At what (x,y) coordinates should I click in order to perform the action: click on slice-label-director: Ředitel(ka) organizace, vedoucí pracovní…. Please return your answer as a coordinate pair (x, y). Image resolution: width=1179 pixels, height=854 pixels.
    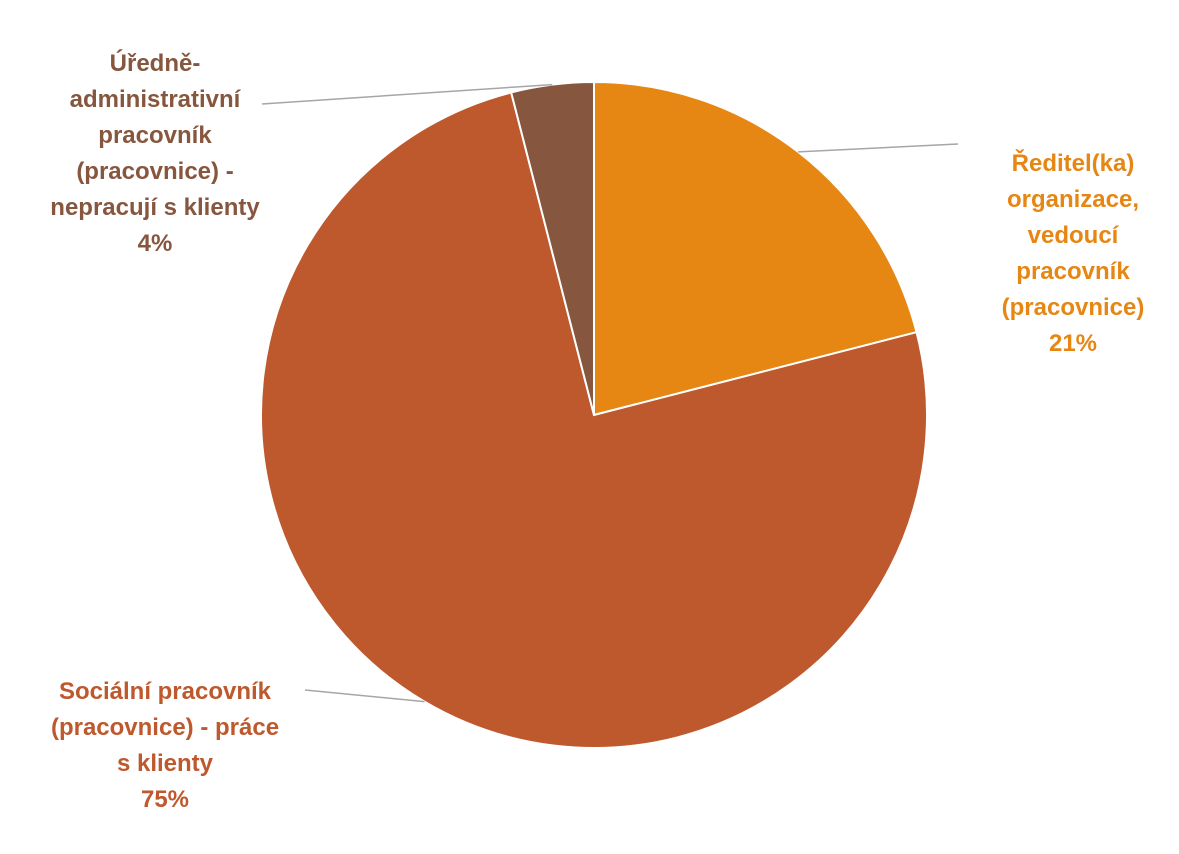
    Looking at the image, I should click on (1072, 254).